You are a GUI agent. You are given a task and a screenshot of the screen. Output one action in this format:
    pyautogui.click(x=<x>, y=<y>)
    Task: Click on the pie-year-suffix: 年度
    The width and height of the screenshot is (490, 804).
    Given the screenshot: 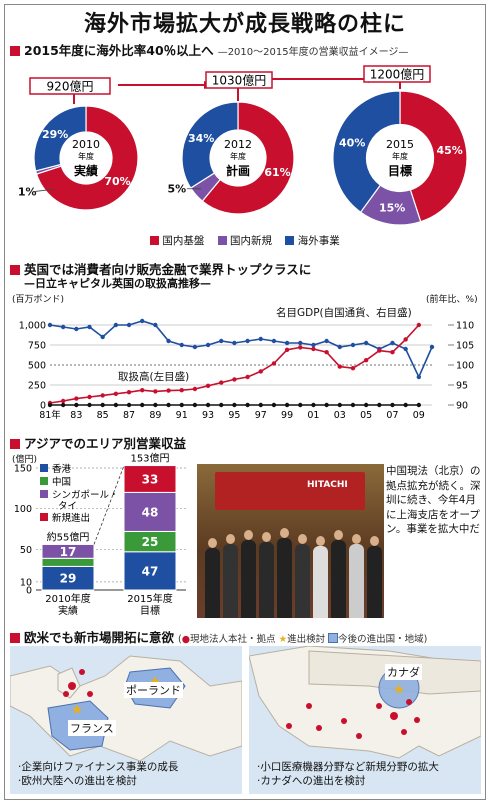 What is the action you would take?
    pyautogui.click(x=86, y=156)
    